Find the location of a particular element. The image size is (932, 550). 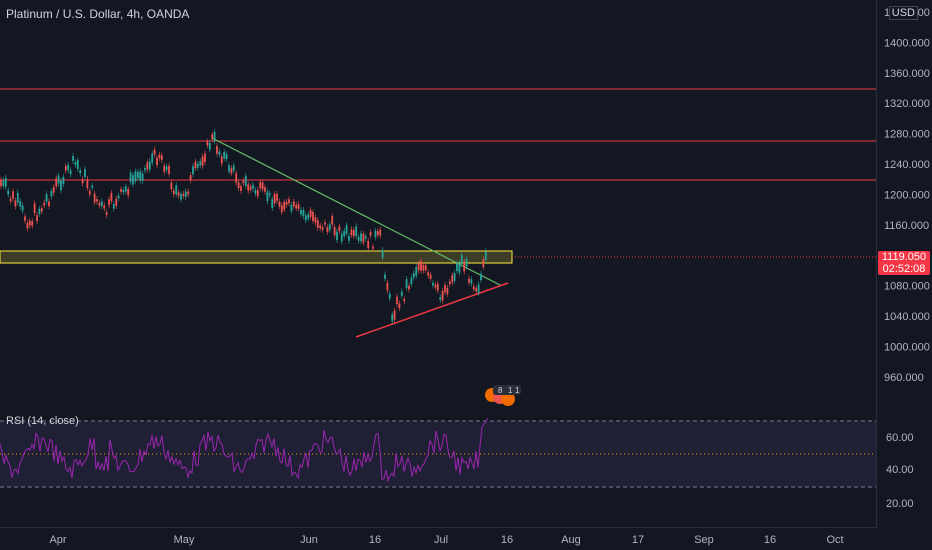

price-tick-label: 1280.000 is located at coordinates (907, 135).